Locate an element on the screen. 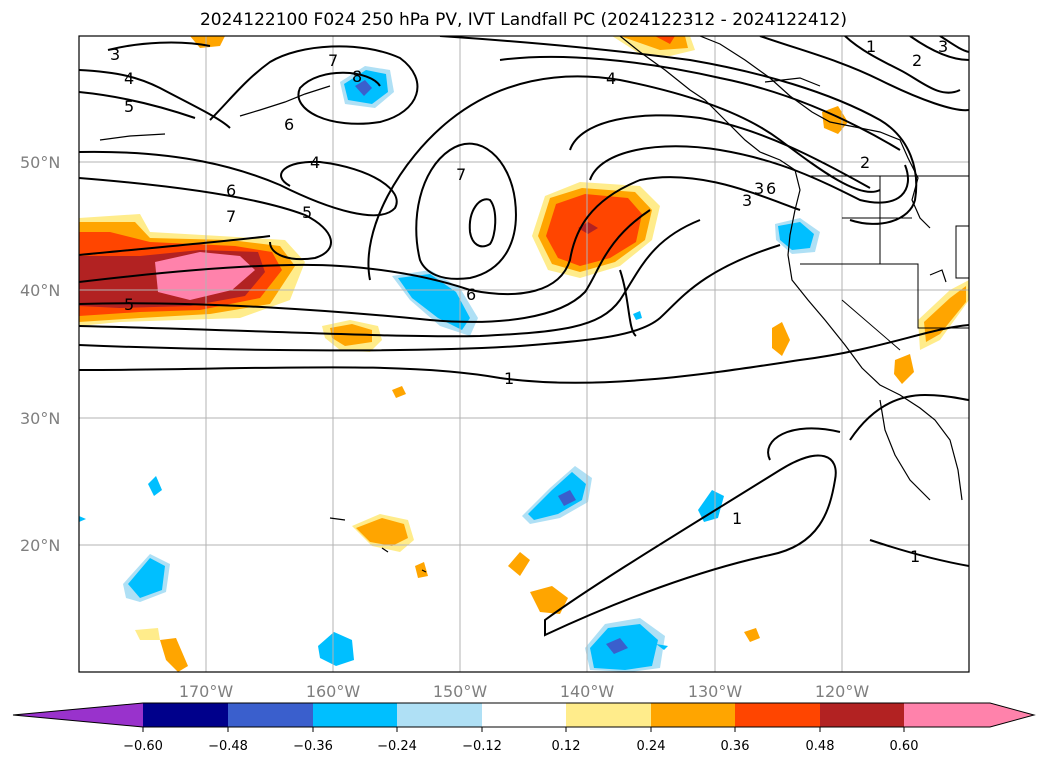 This screenshot has width=1047, height=765. lat-label-20n: 20°N is located at coordinates (40, 545).